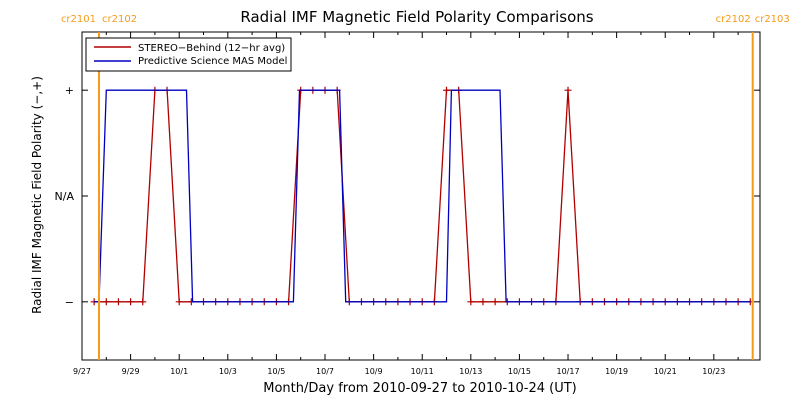  What do you see at coordinates (567, 371) in the screenshot?
I see `x-tick-label: 10/17` at bounding box center [567, 371].